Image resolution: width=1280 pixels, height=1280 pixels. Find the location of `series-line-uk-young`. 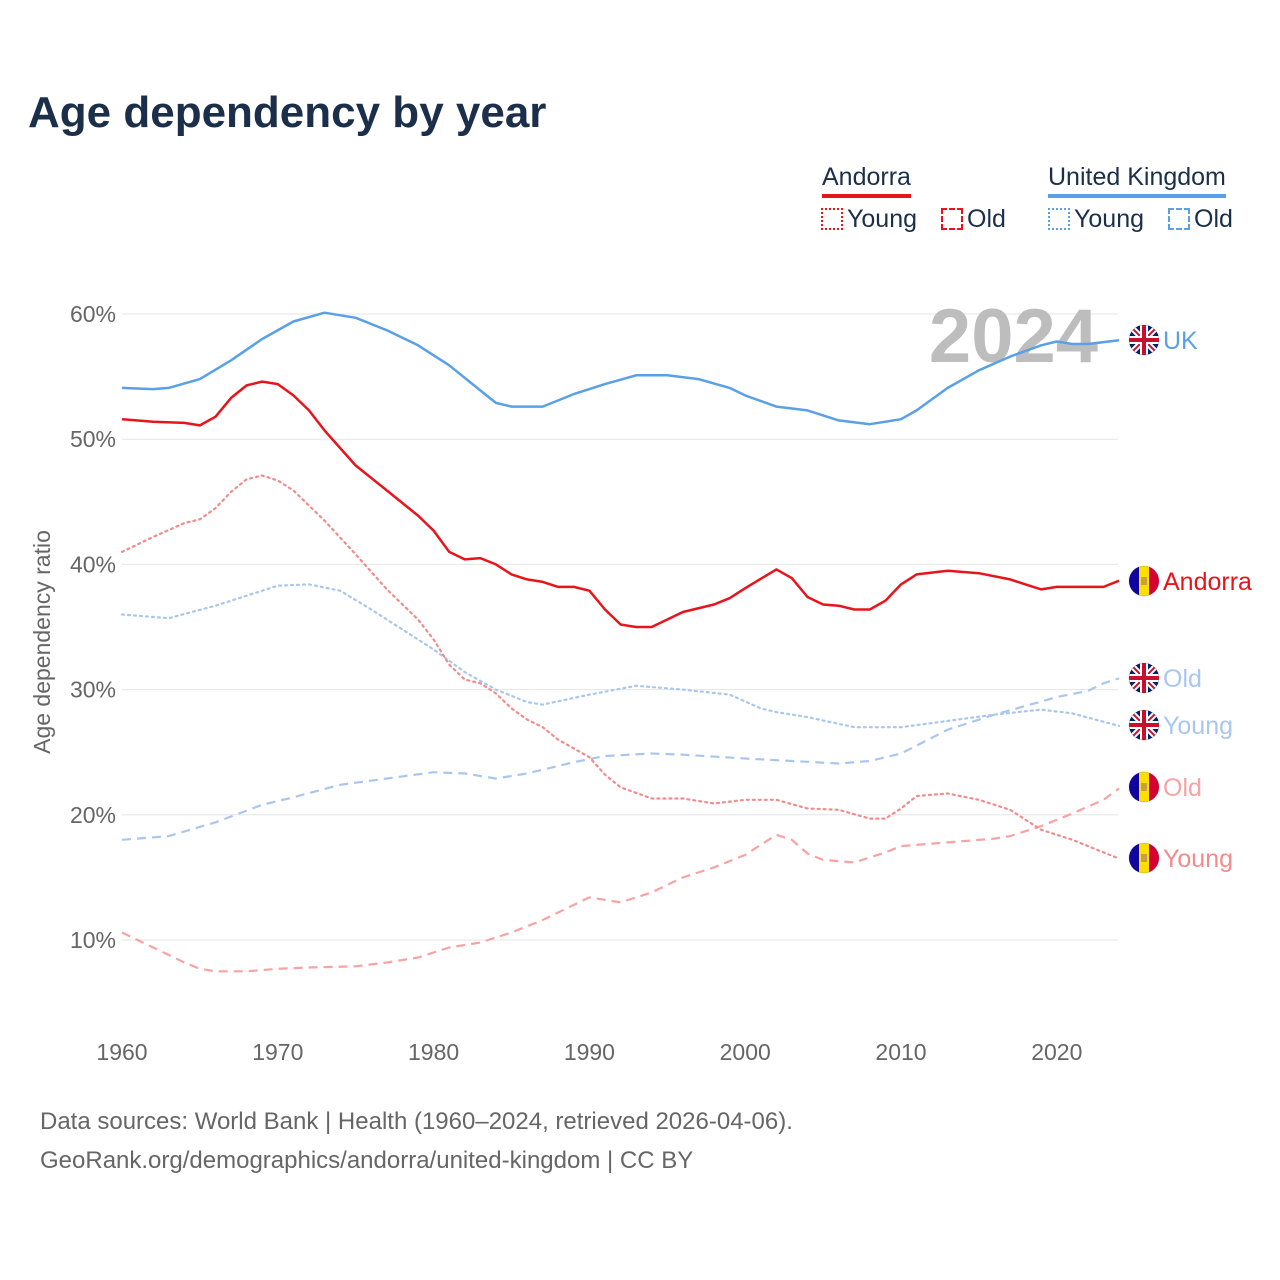

series-line-uk-young is located at coordinates (620, 656).